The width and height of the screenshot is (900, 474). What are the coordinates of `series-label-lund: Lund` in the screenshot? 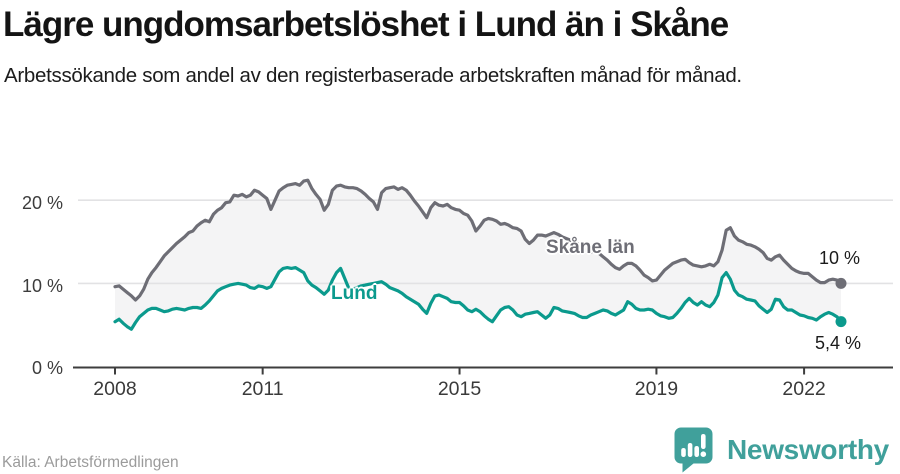 It's located at (354, 293).